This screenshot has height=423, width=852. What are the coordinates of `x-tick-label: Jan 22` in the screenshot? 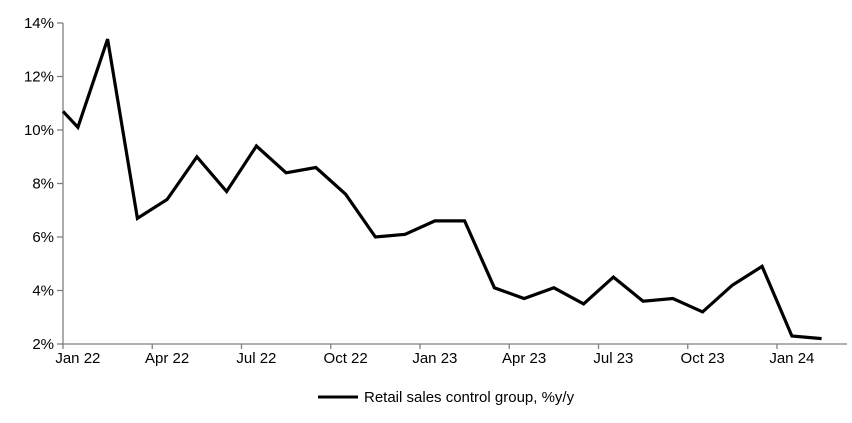 It's located at (77, 358).